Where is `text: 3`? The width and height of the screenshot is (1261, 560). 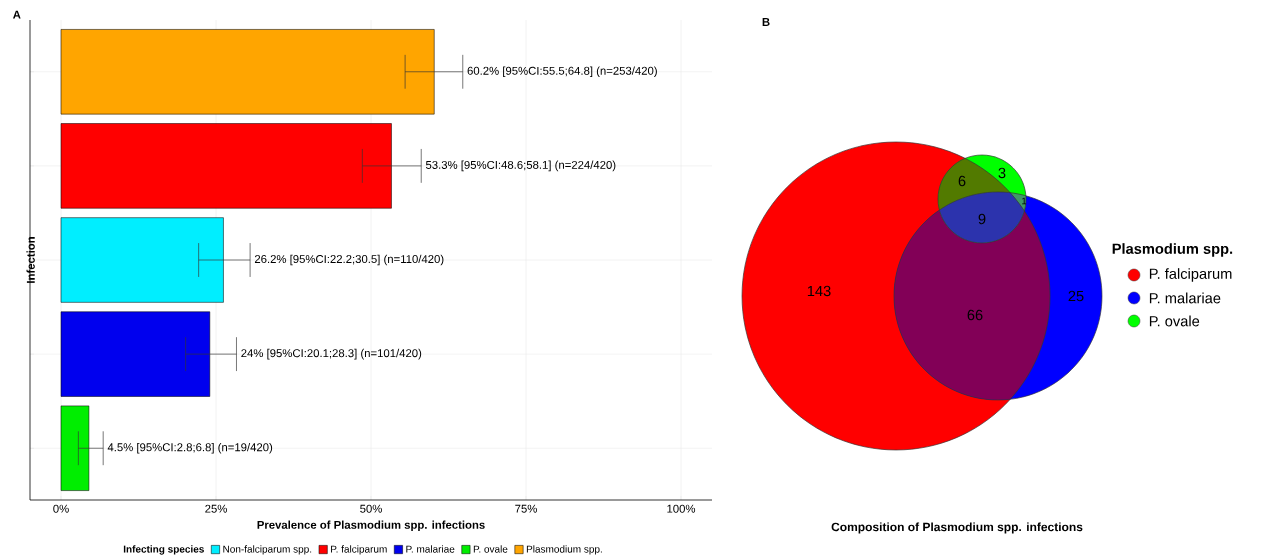 text: 3 is located at coordinates (1002, 173).